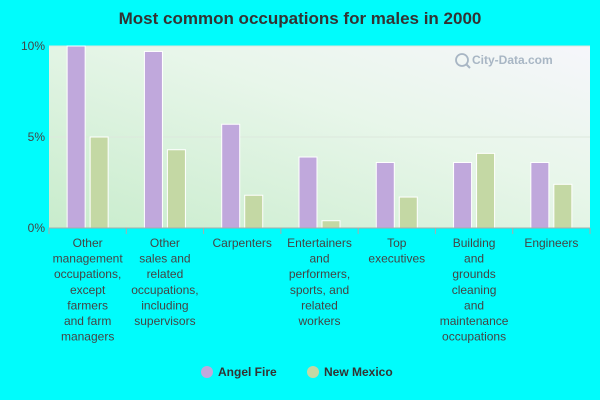 The height and width of the screenshot is (400, 600). What do you see at coordinates (242, 243) in the screenshot?
I see `x-tick-label: Carpenters` at bounding box center [242, 243].